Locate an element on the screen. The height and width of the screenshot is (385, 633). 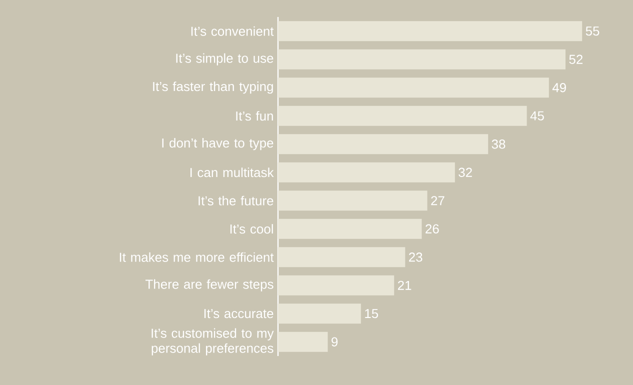
data-label: 21 is located at coordinates (405, 285).